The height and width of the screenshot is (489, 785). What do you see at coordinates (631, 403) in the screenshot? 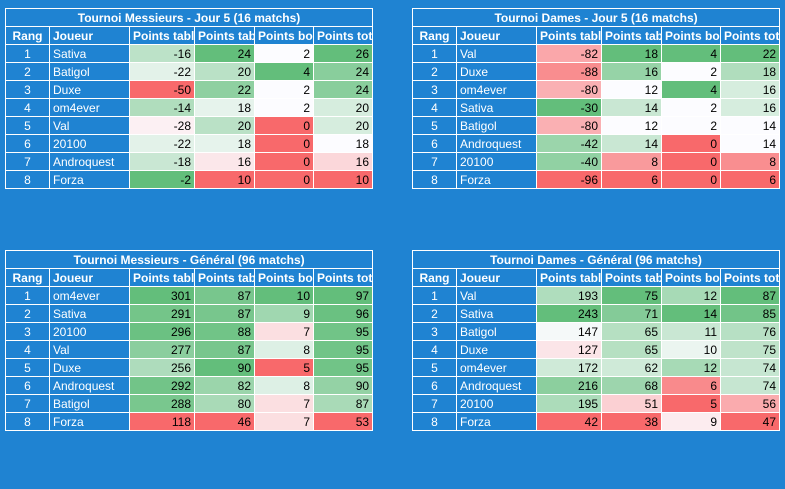
I see `board-points-cell: 51` at bounding box center [631, 403].